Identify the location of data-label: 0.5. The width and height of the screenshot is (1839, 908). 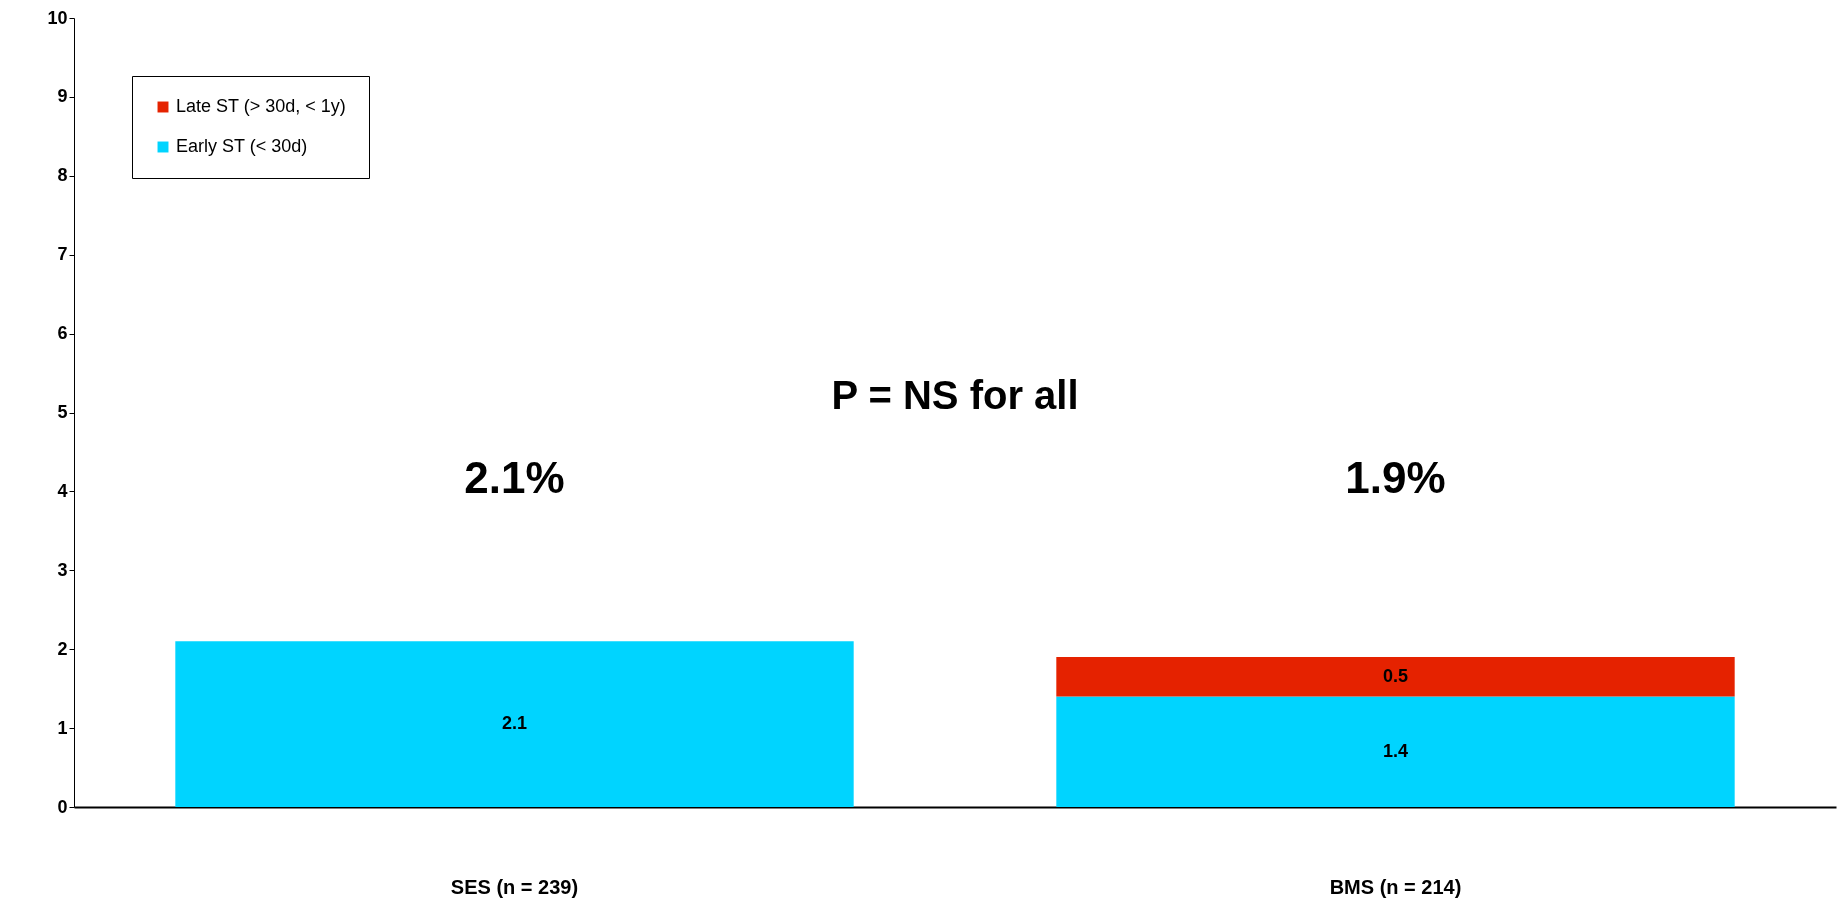
(1395, 675).